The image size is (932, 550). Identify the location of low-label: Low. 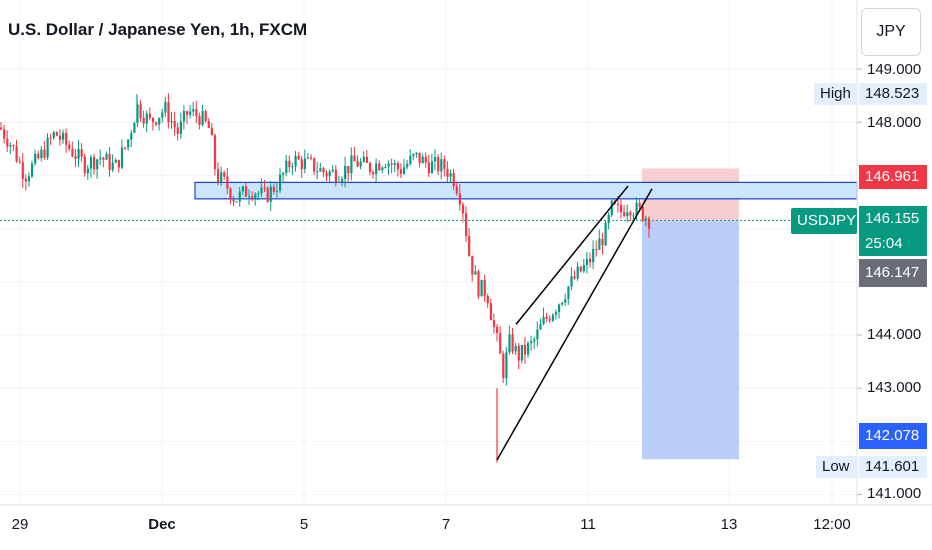
(837, 467).